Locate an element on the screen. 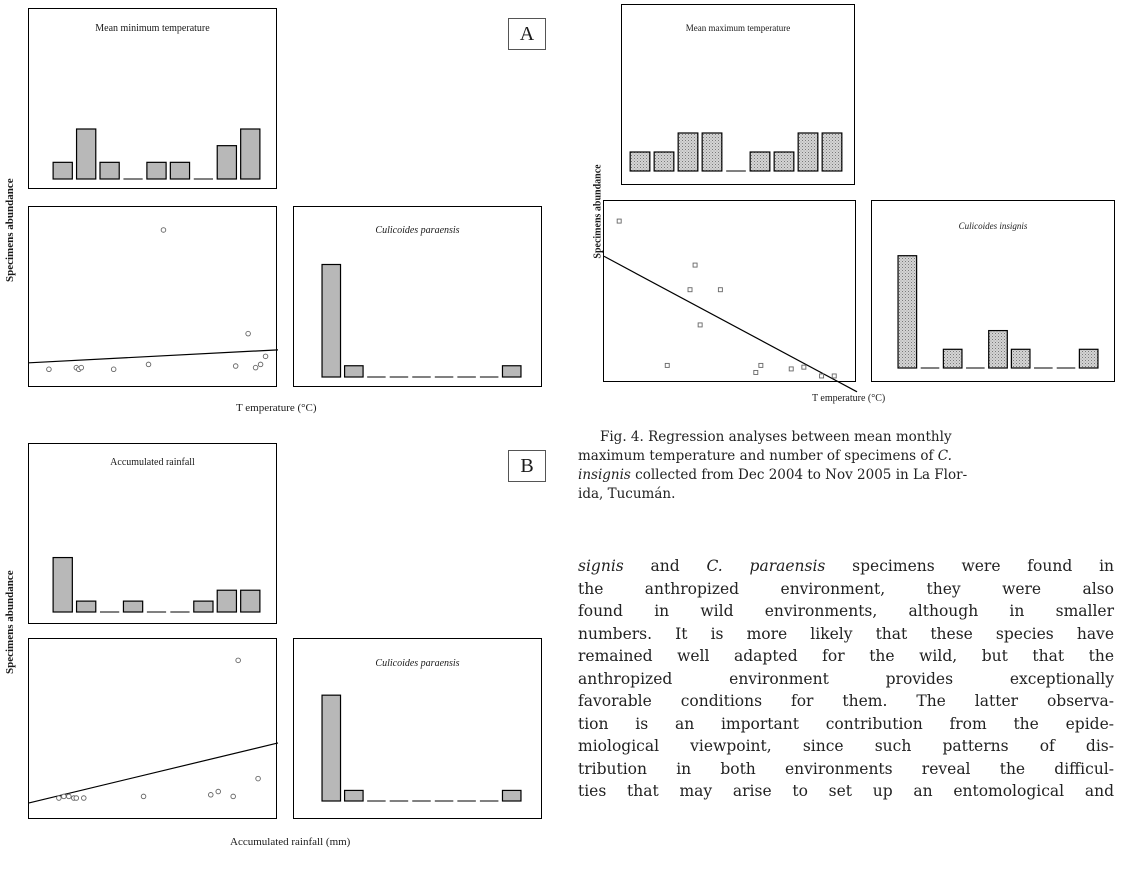 This screenshot has width=1125, height=869. figB-ylabel: Specimens abundance is located at coordinates (10, 622).